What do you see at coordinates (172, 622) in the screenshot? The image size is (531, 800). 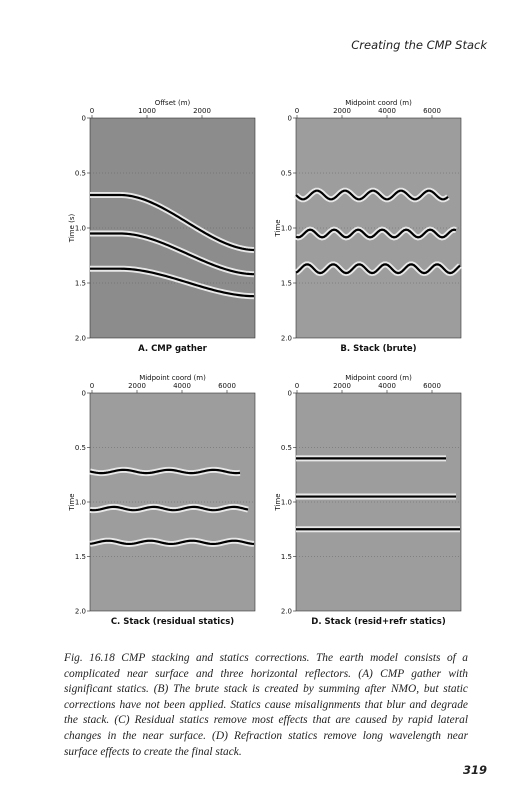 I see `panel-caption: C. Stack (residual statics)` at bounding box center [172, 622].